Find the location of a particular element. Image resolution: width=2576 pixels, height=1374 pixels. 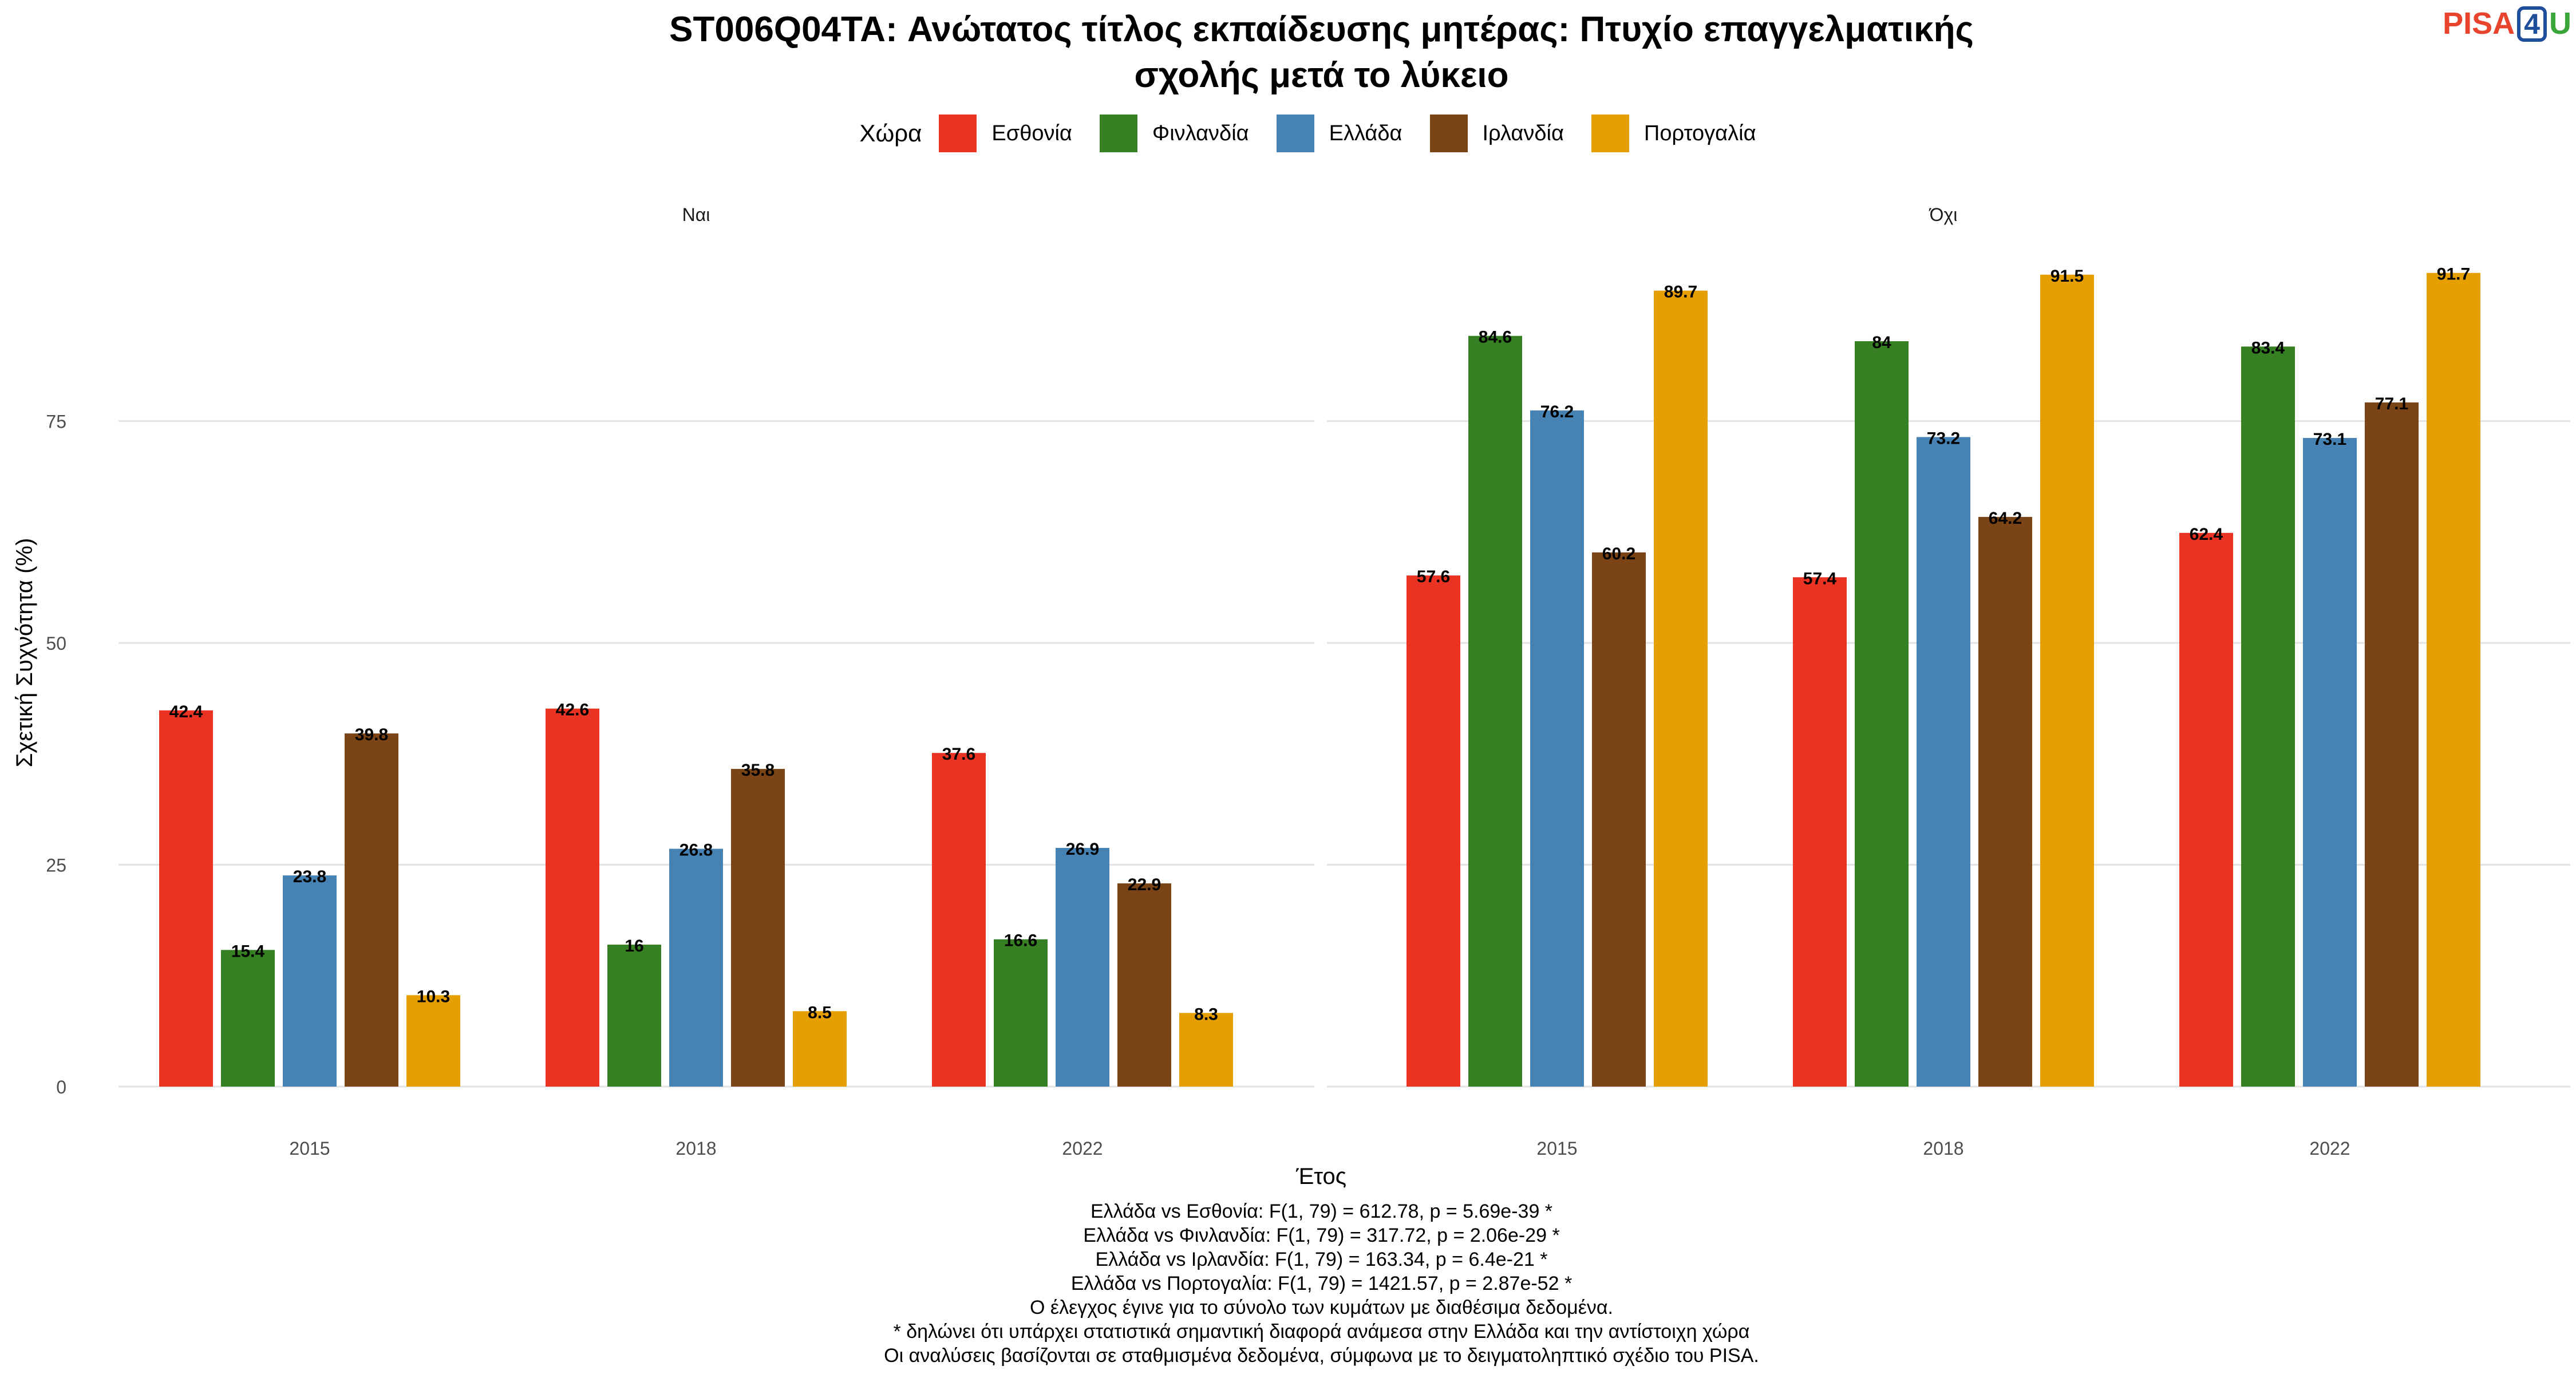

legend-item: Φινλανδία is located at coordinates (1174, 133).